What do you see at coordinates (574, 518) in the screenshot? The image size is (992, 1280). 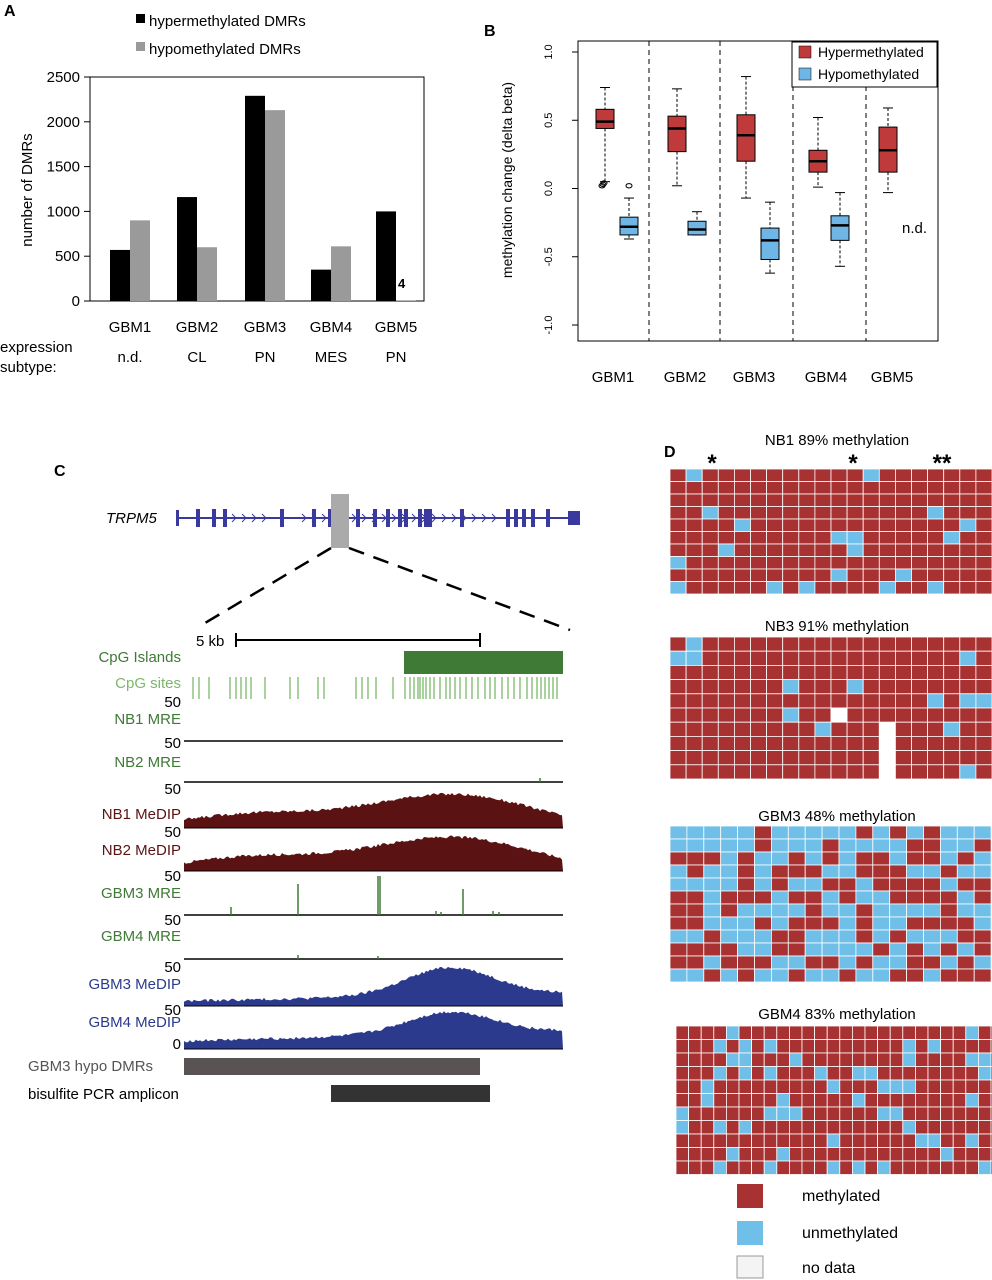 I see `exon` at bounding box center [574, 518].